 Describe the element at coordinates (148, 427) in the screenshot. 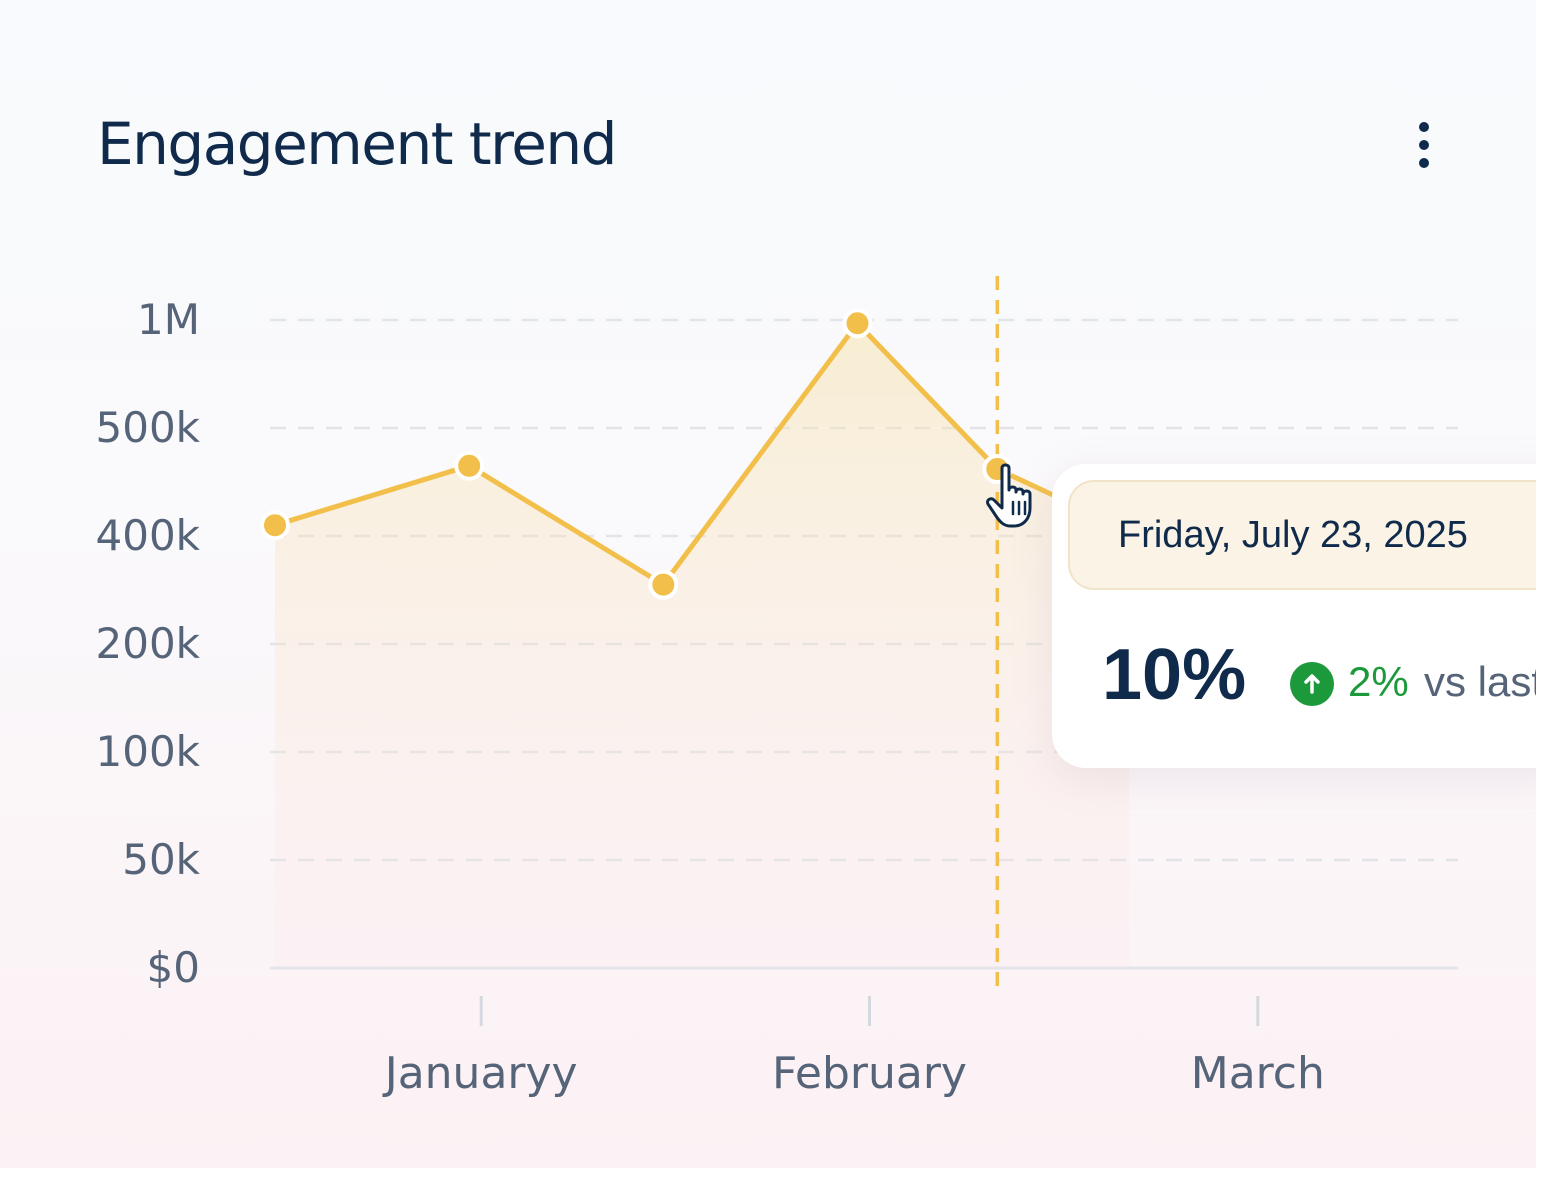

I see `y-tick-label: 500k` at that location.